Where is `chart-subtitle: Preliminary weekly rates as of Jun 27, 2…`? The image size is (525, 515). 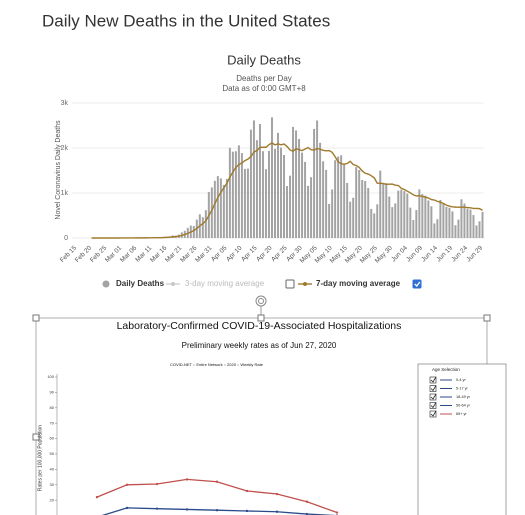 chart-subtitle: Preliminary weekly rates as of Jun 27, 2… is located at coordinates (259, 345).